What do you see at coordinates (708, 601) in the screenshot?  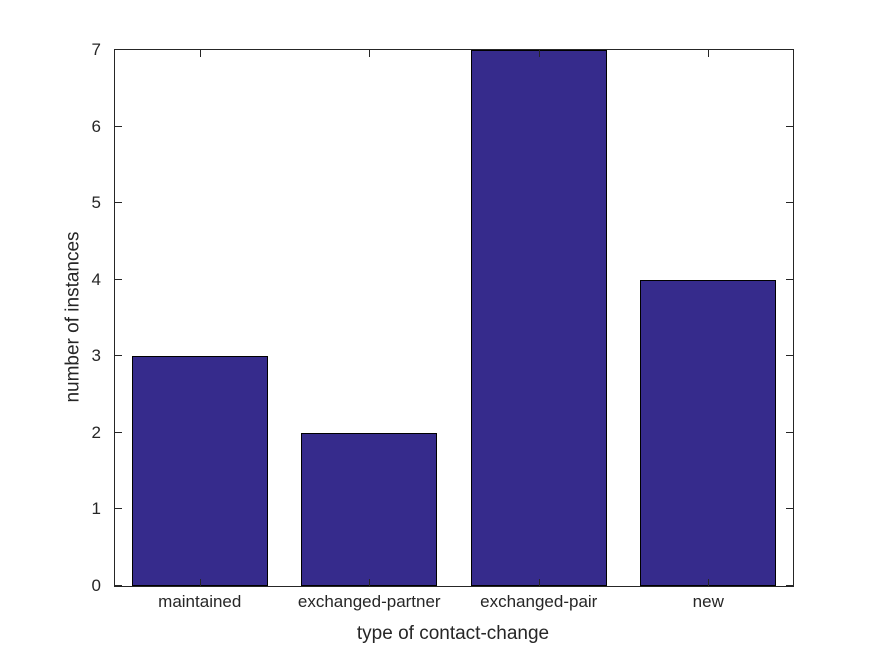 I see `x-tick-label: new` at bounding box center [708, 601].